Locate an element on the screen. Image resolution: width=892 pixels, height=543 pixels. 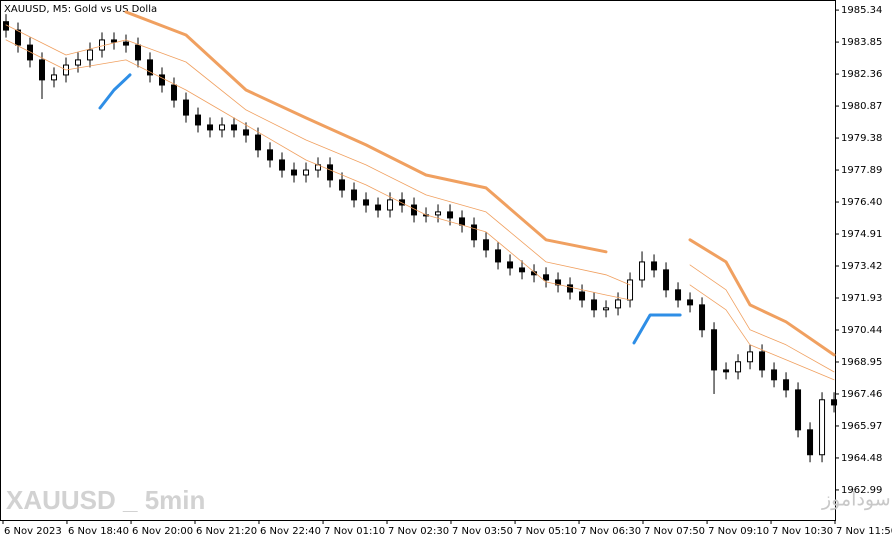
x-tick-label: 7 Nov 09:10 is located at coordinates (738, 531).